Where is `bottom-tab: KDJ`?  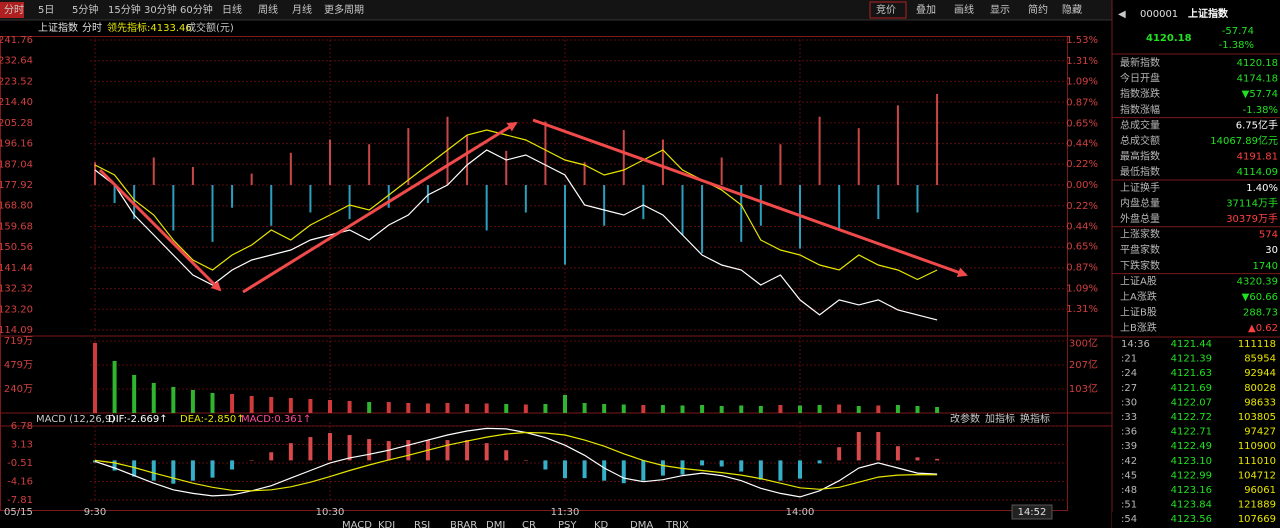
bottom-tab: KDJ is located at coordinates (386, 524).